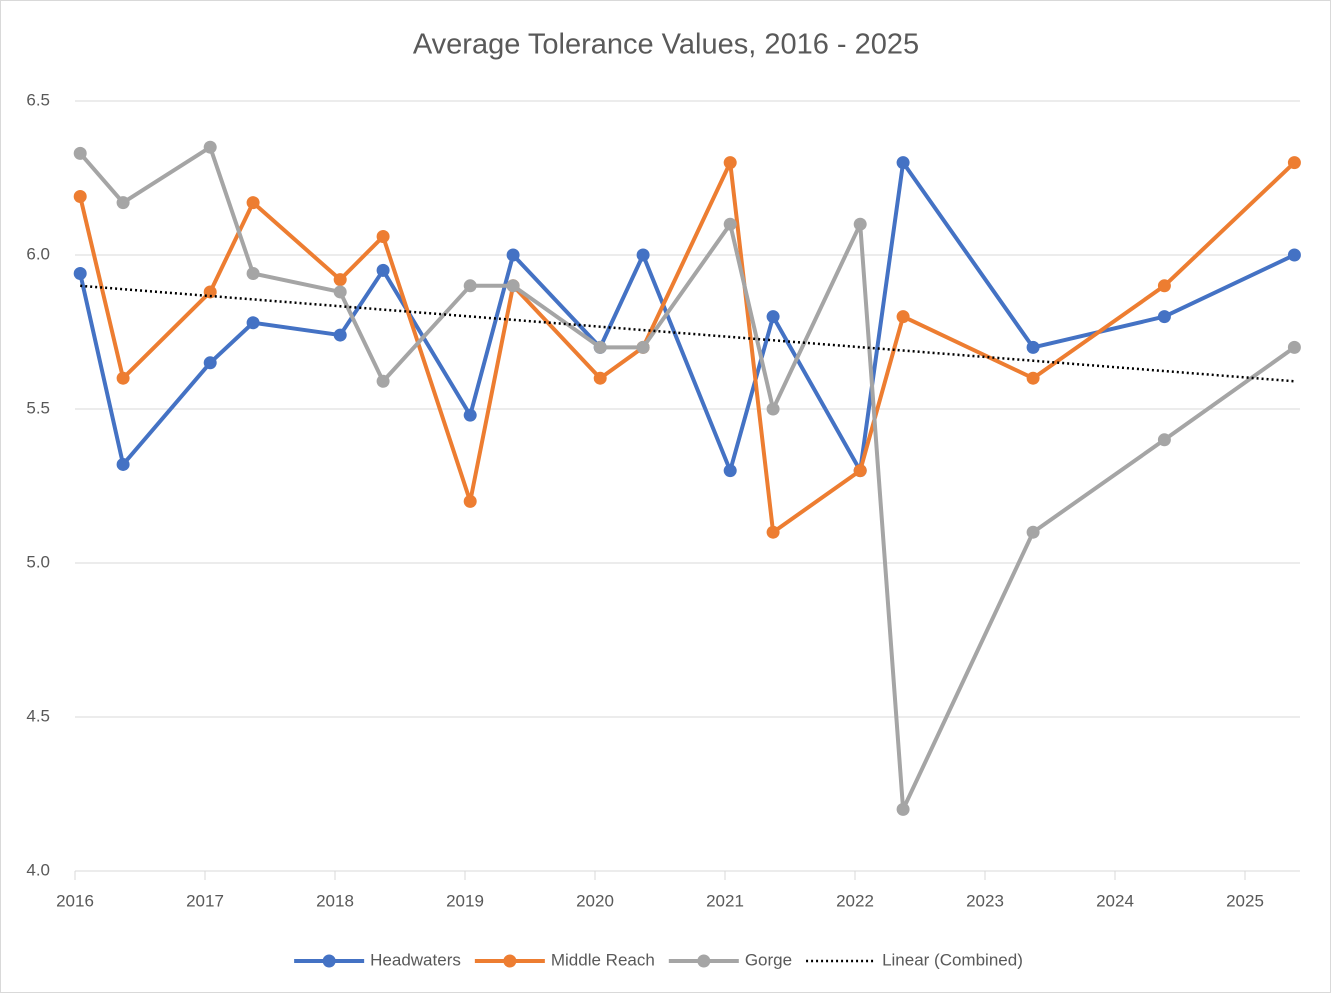  What do you see at coordinates (38, 99) in the screenshot?
I see `y-tick-label: 6.5` at bounding box center [38, 99].